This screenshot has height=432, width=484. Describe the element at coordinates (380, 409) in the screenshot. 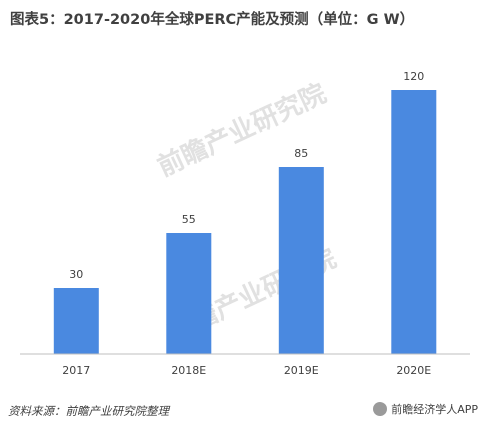

I see `brand-logo-icon` at that location.